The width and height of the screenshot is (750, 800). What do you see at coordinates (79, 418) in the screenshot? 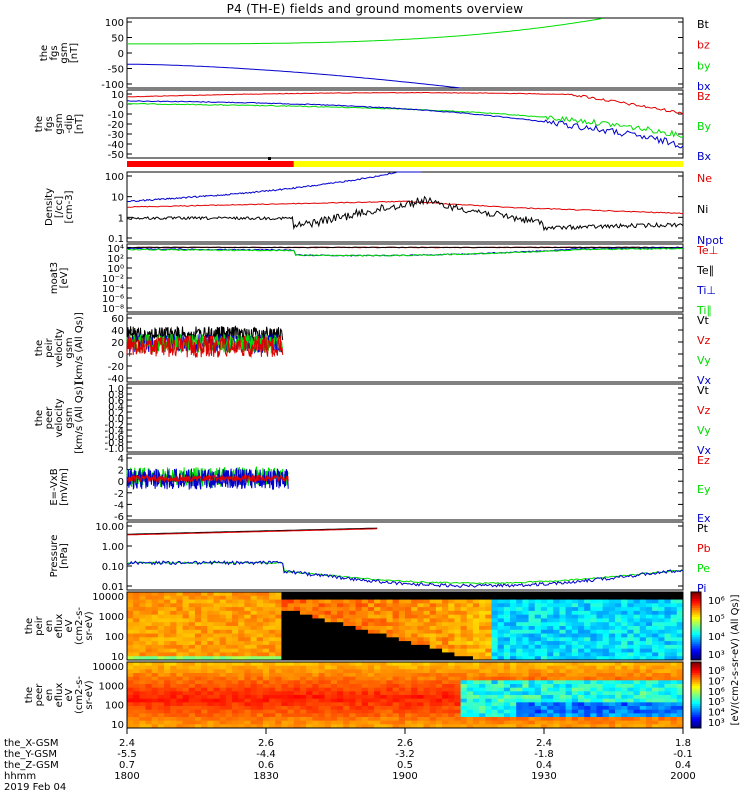
I see `y-axis-label-line: [km/s (All Qs)]` at bounding box center [79, 418].